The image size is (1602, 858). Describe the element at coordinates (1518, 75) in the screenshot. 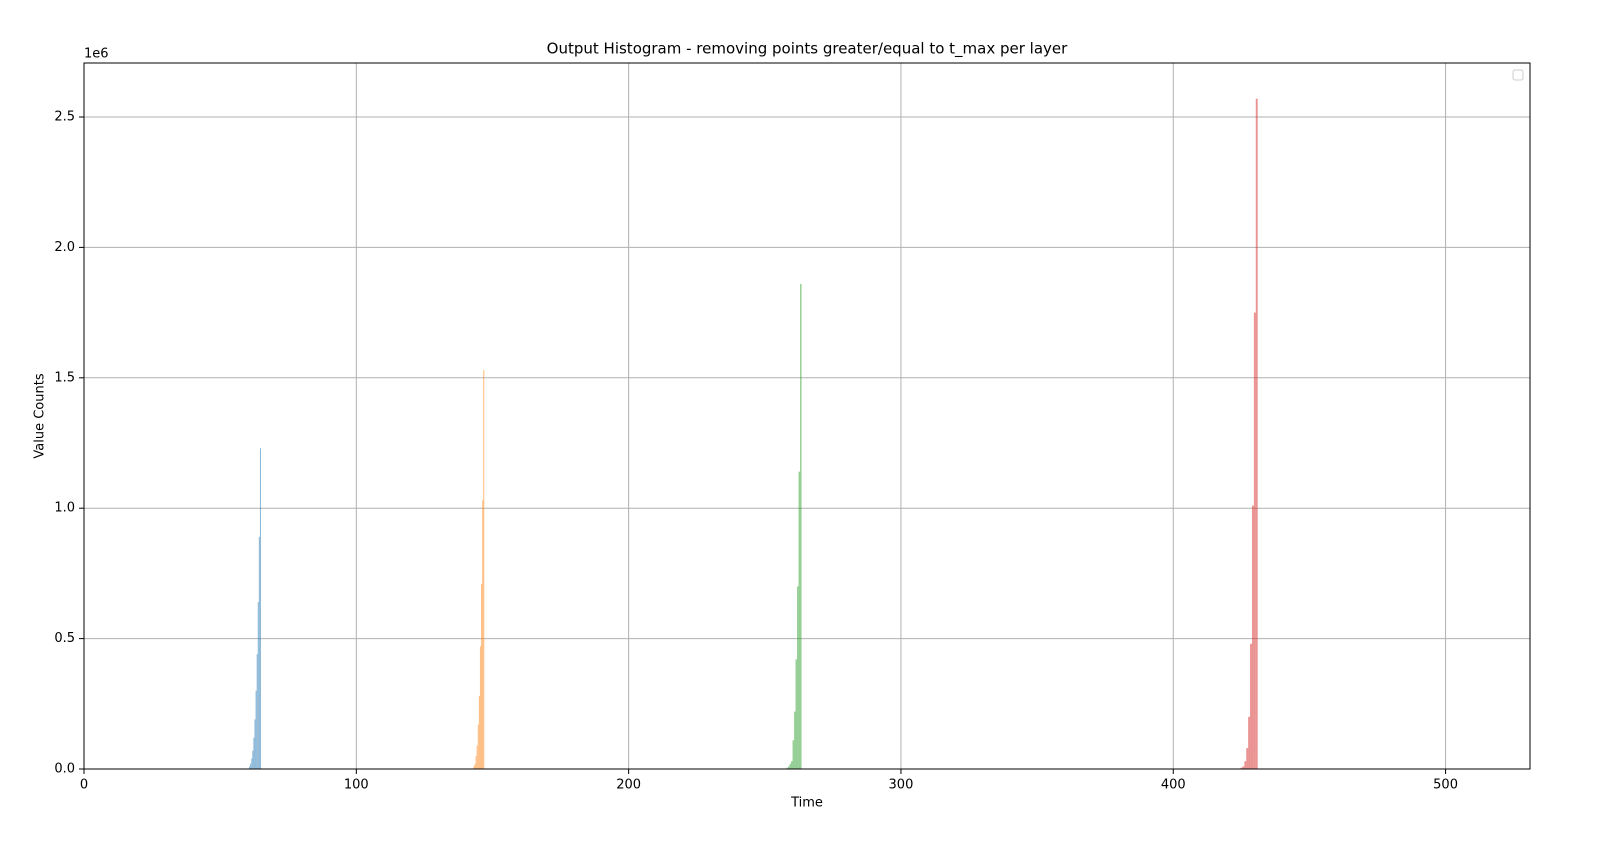

I see `legend` at that location.